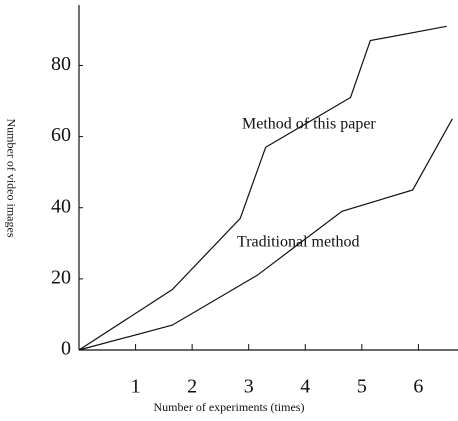 This screenshot has height=421, width=458. What do you see at coordinates (61, 135) in the screenshot?
I see `y-tick-label: 60` at bounding box center [61, 135].